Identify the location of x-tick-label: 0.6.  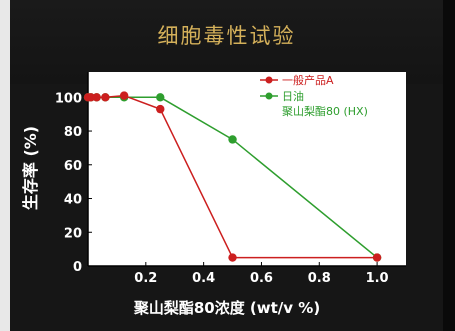
(261, 278).